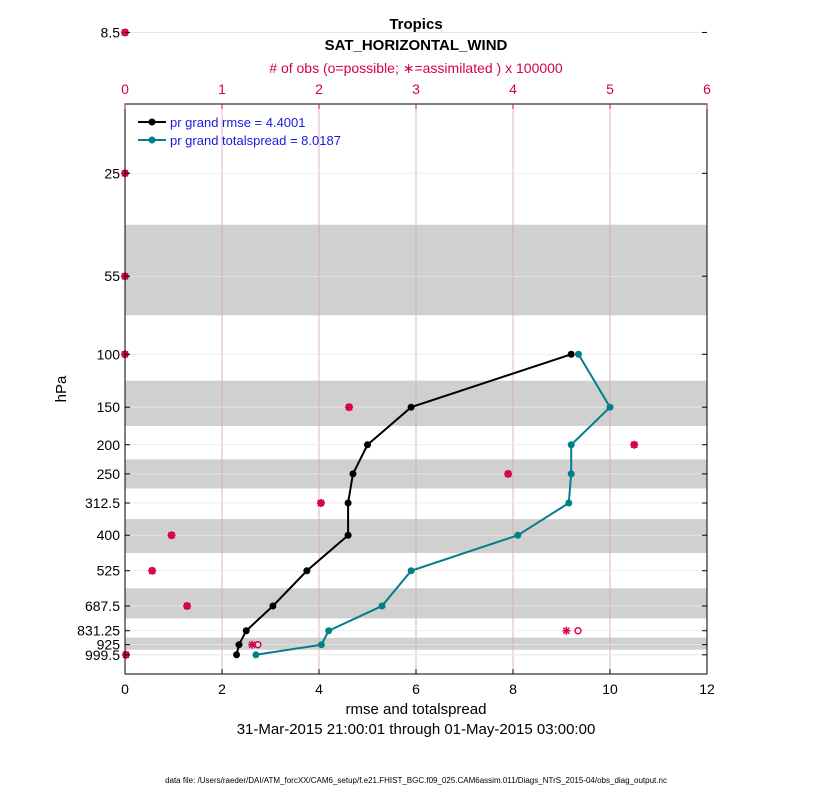  I want to click on y-tick-label: 312.5, so click(102, 503).